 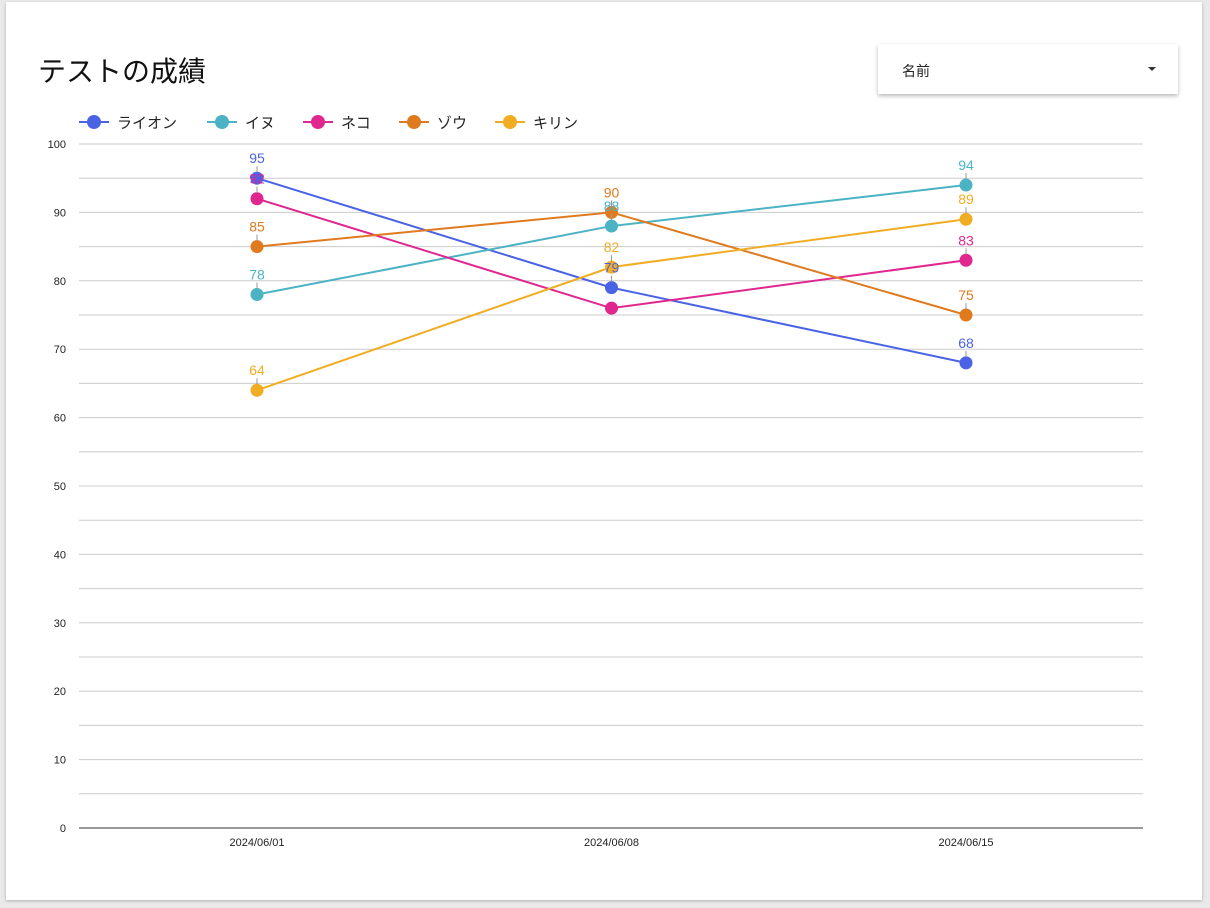 I want to click on data-label-ライオン: 95, so click(x=257, y=158).